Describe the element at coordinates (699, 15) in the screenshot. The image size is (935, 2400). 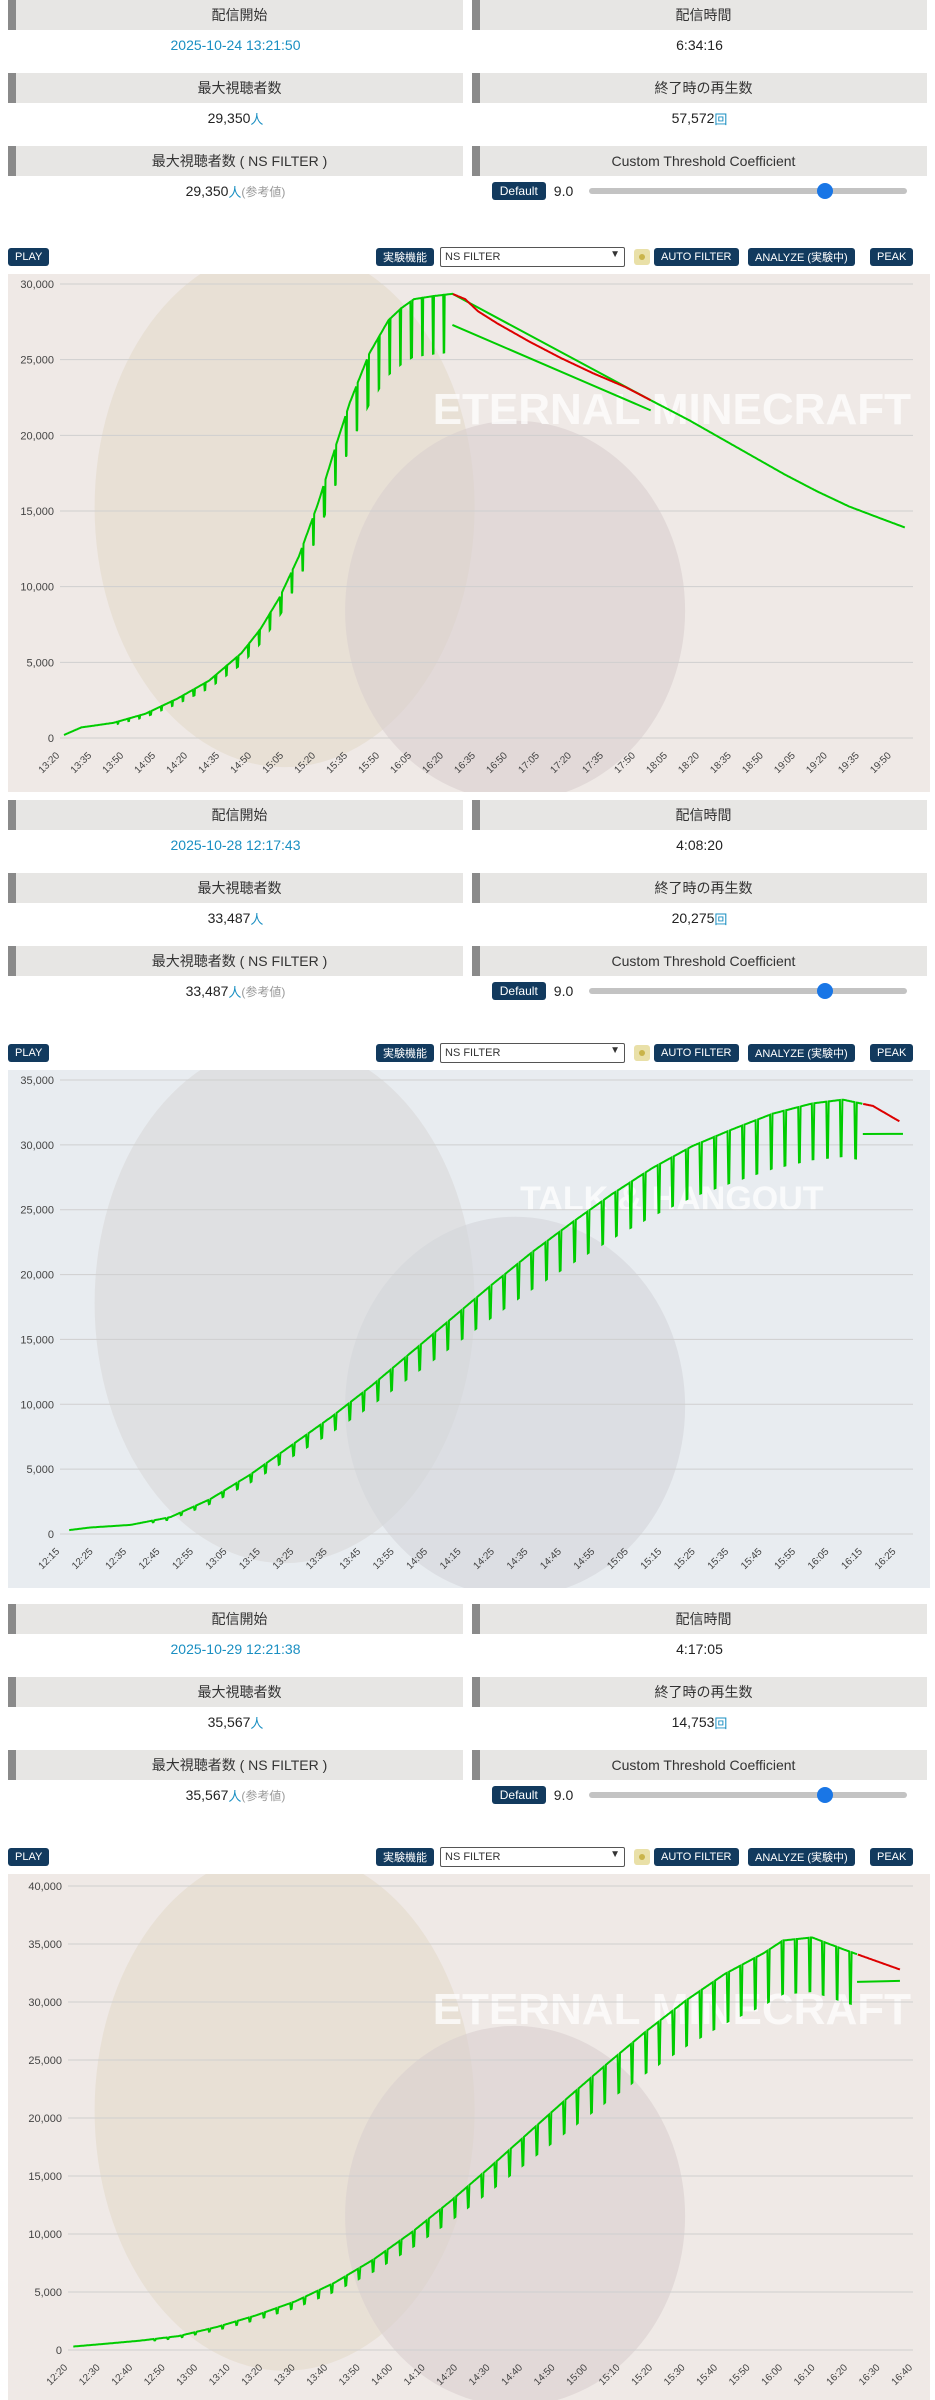
I see `duration-label: 配信時間` at that location.